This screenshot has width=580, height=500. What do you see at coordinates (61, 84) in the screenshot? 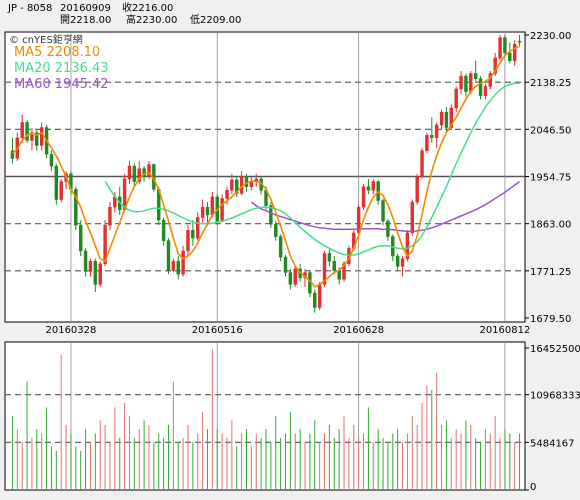
I see `legend-ma60: MA60 1945.42` at bounding box center [61, 84].